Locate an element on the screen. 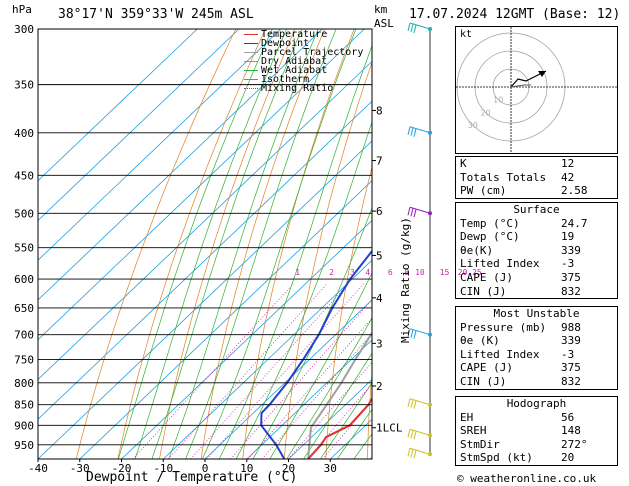  mixing-ratio-label: 25 is located at coordinates (477, 272).